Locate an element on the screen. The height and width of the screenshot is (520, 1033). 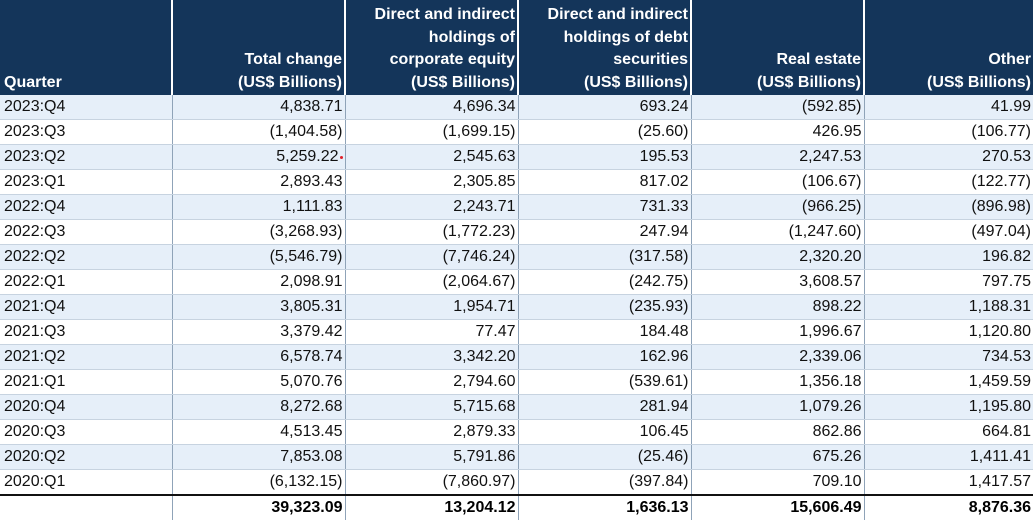
header-line: holdings of is located at coordinates (471, 37).